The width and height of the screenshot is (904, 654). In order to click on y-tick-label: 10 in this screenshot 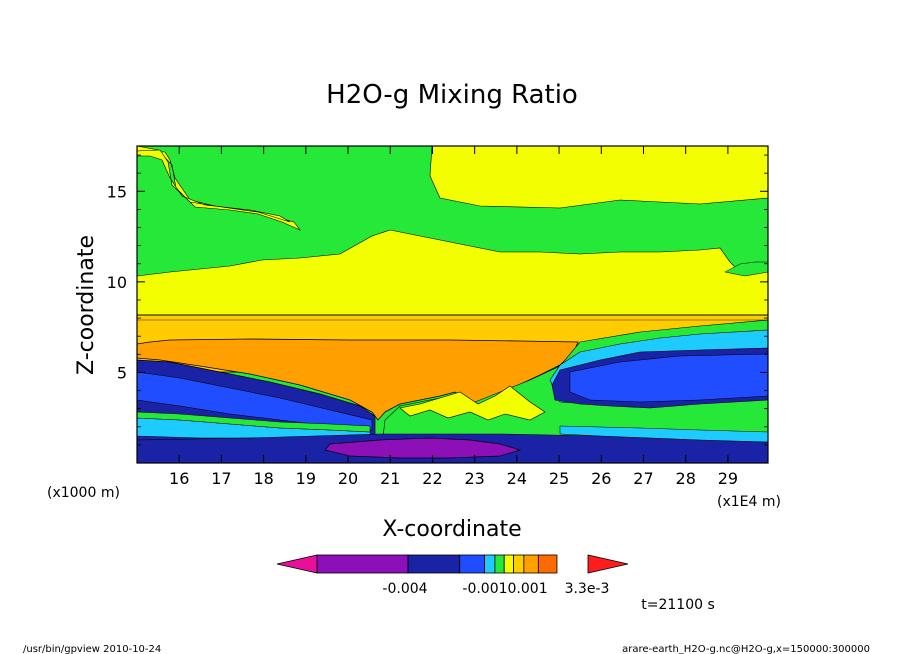, I will do `click(117, 282)`.